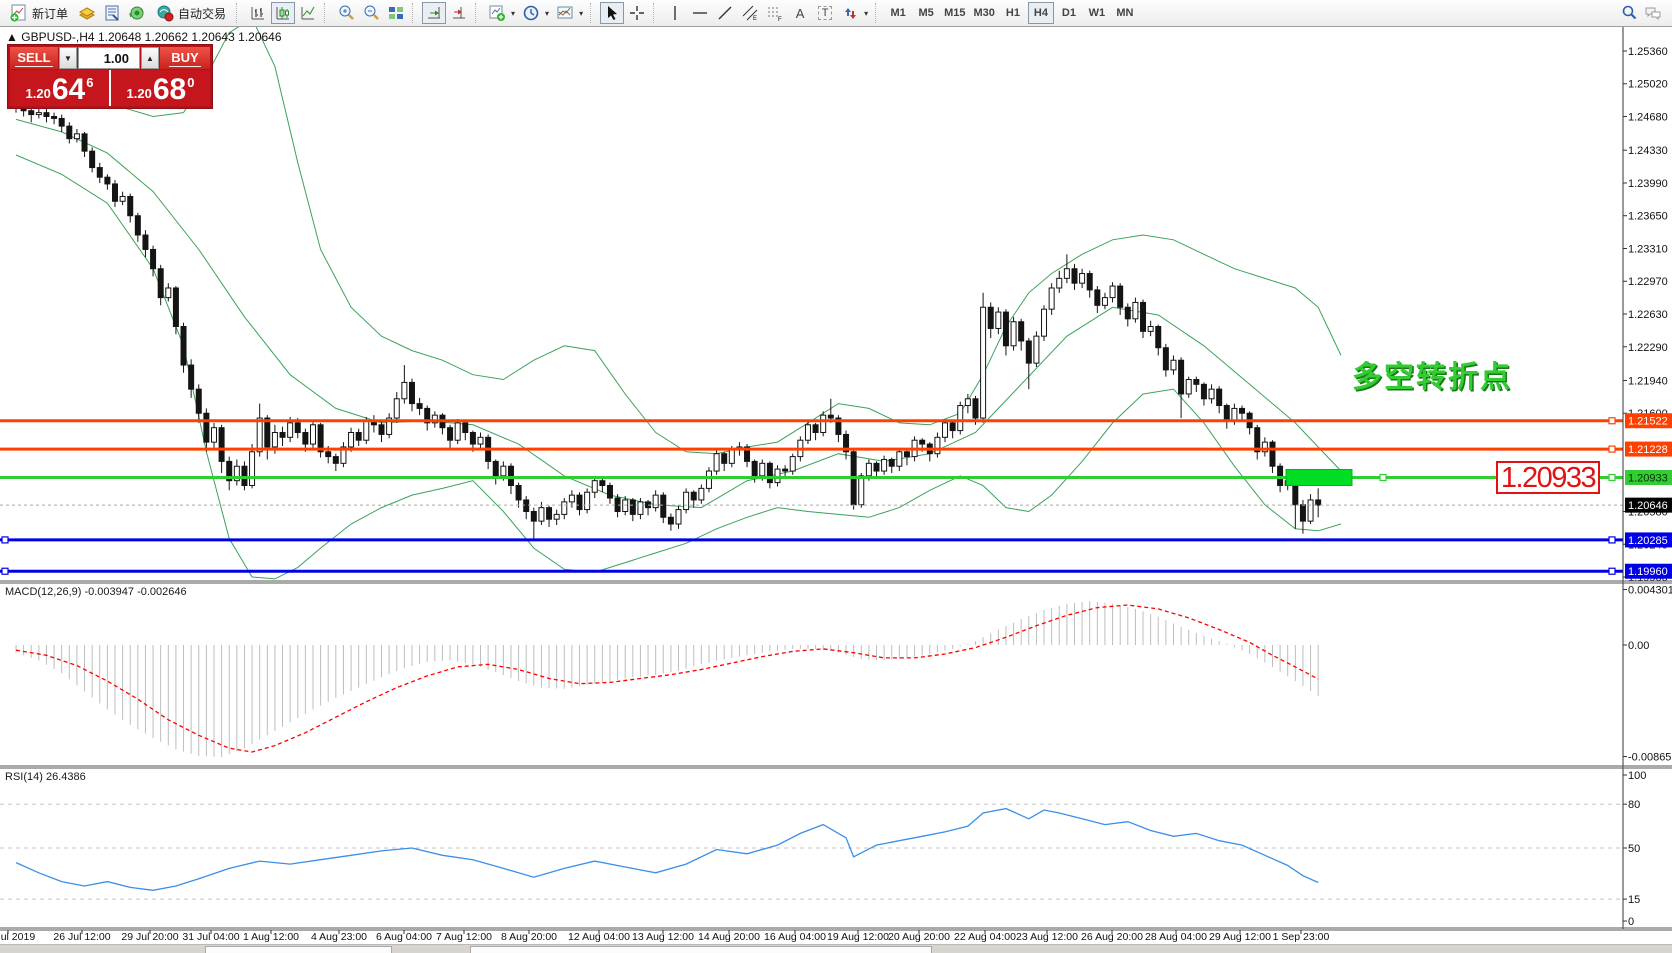 This screenshot has height=953, width=1672. Describe the element at coordinates (926, 13) in the screenshot. I see `timeframe-button-m5: M5` at that location.